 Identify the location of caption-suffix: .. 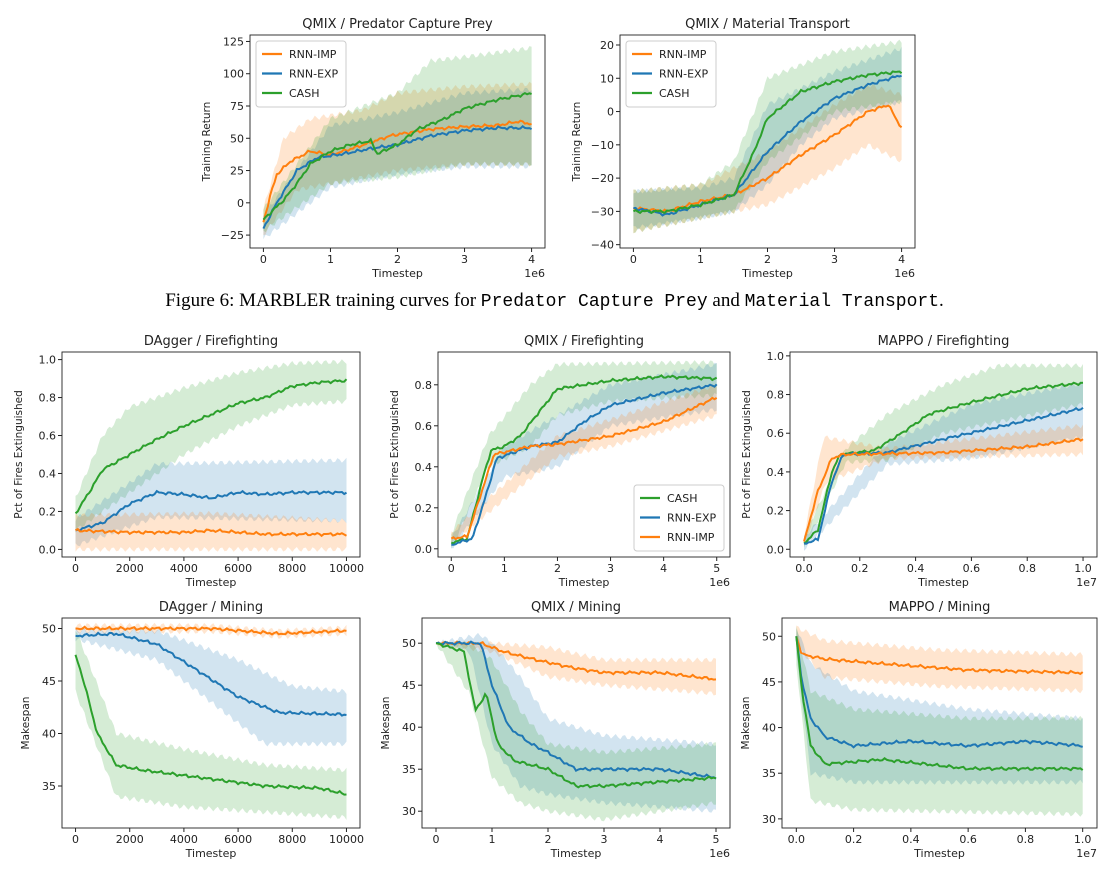
(941, 300).